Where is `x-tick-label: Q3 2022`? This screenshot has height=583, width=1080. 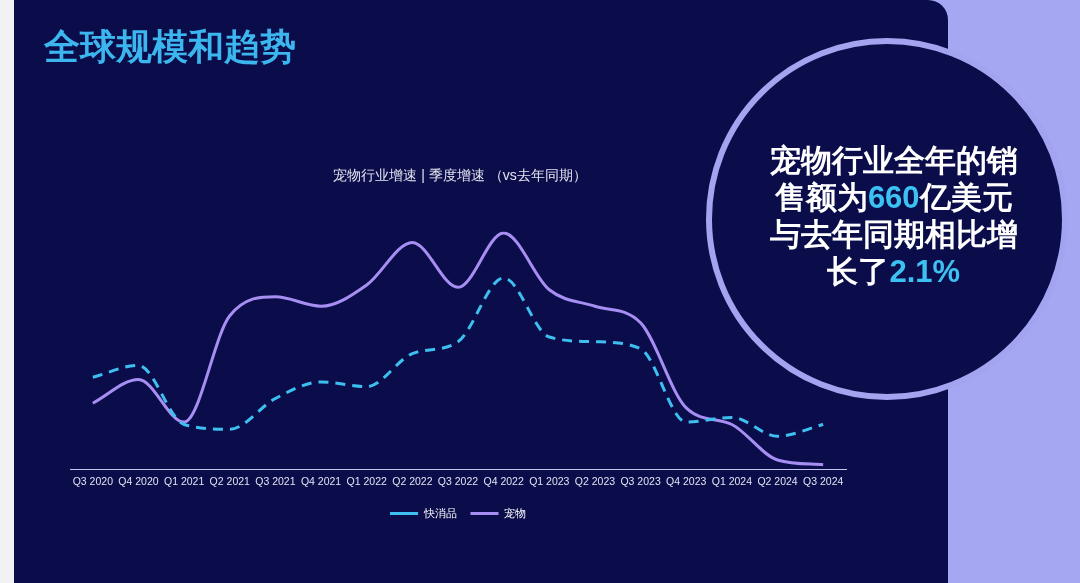 x-tick-label: Q3 2022 is located at coordinates (458, 480).